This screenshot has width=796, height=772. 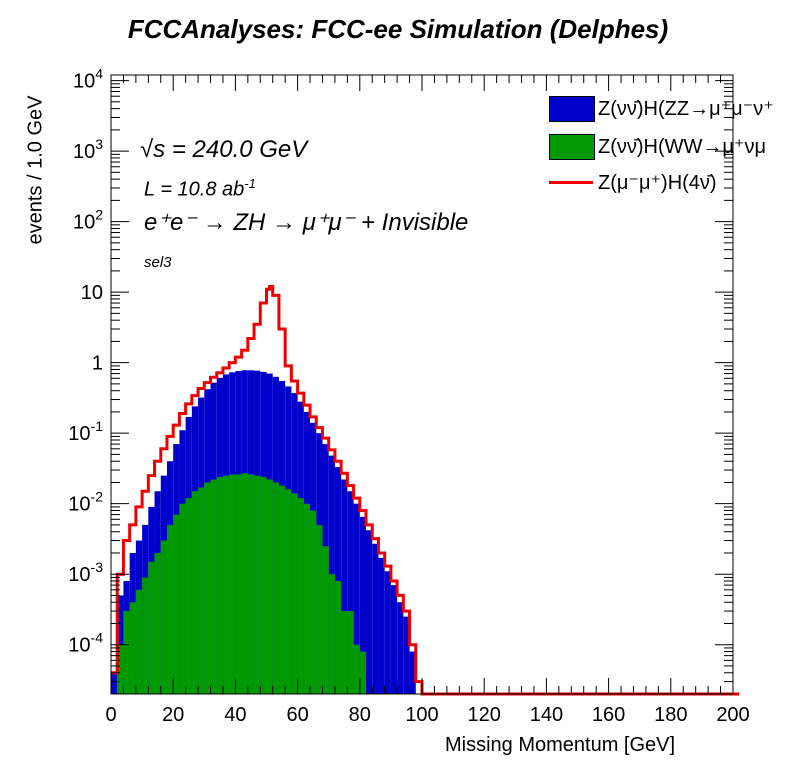 I want to click on y-tick-label-3: 10⁻¹, so click(x=85, y=431).